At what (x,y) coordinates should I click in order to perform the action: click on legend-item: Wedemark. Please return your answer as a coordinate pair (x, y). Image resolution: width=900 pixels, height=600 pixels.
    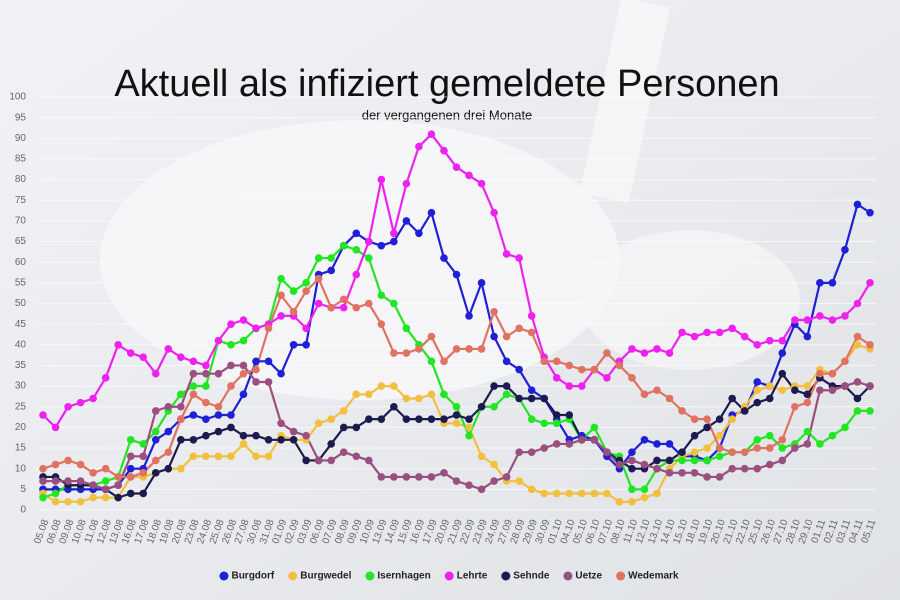
    Looking at the image, I should click on (647, 576).